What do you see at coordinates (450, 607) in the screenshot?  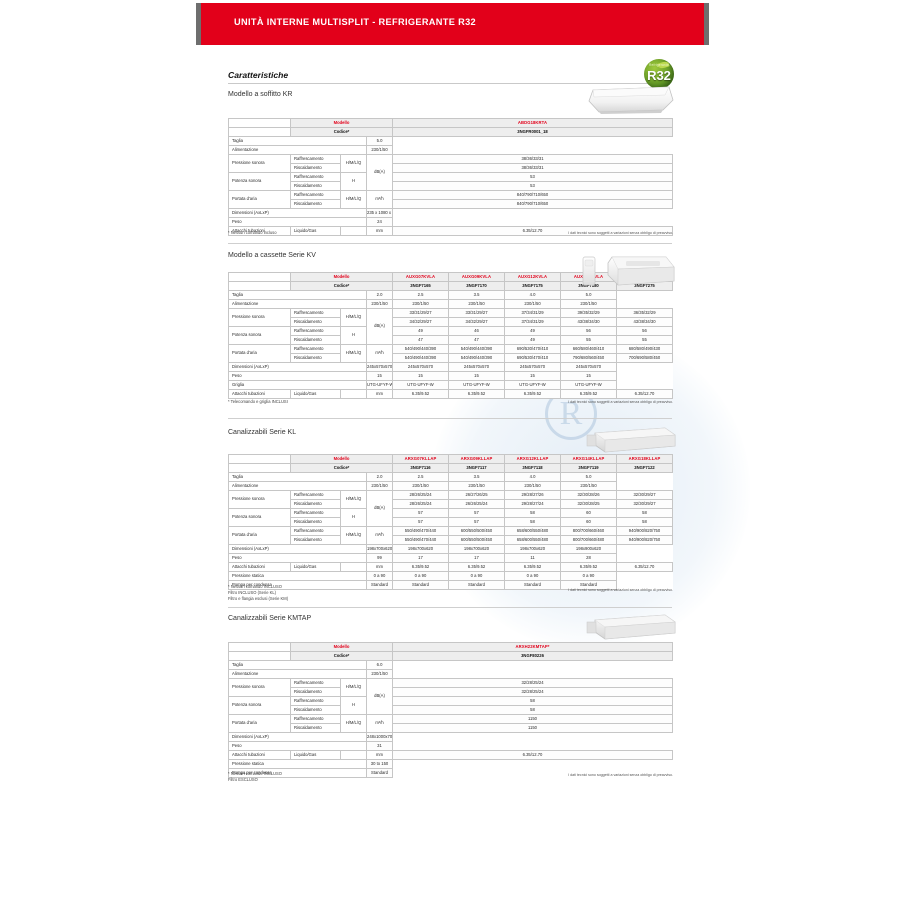 I see `divider-kmtap` at bounding box center [450, 607].